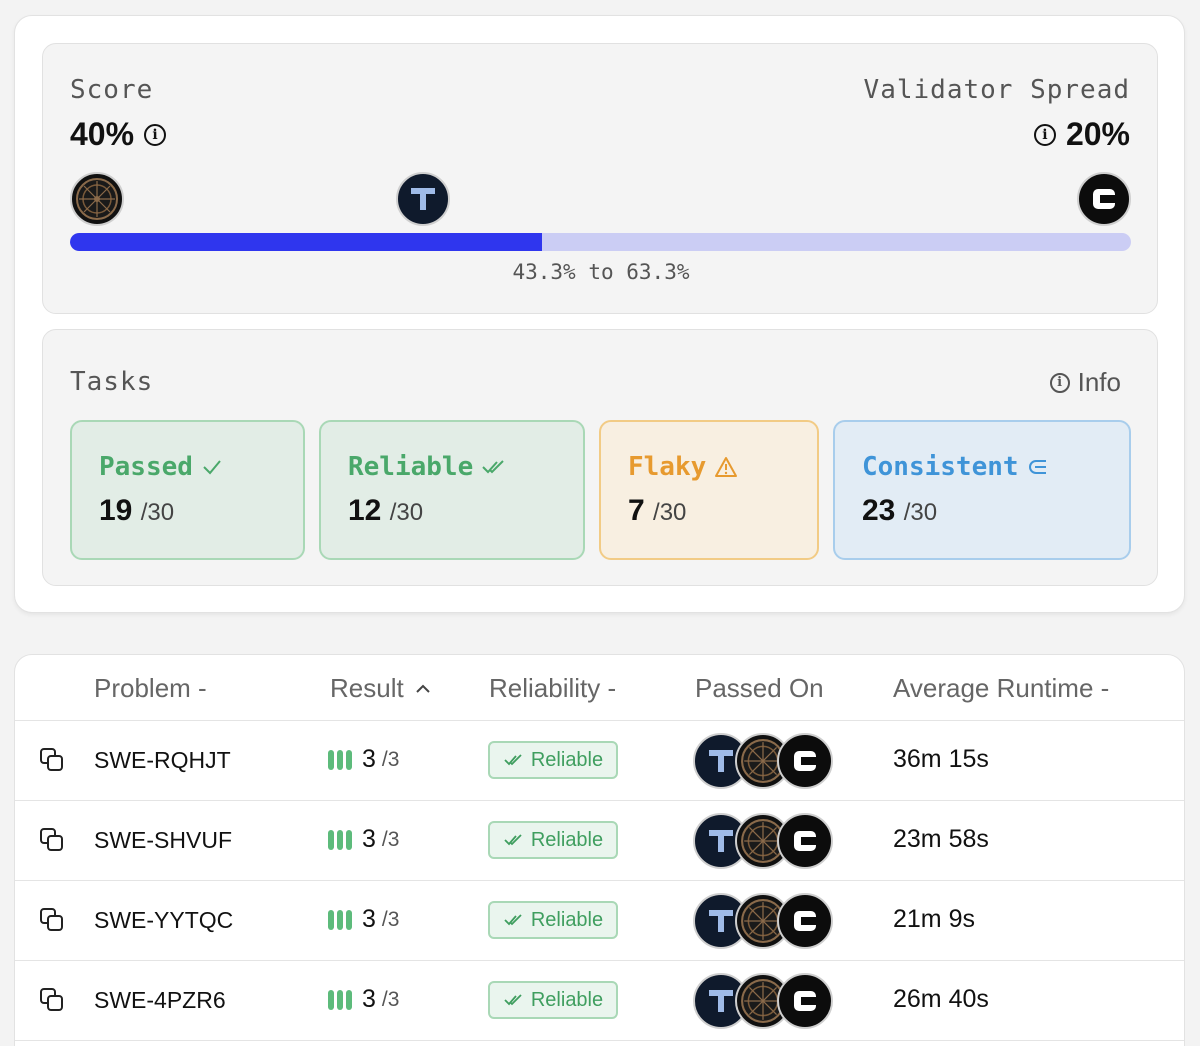 The width and height of the screenshot is (1200, 1046). What do you see at coordinates (940, 467) in the screenshot?
I see `consistent-title: Consistent` at bounding box center [940, 467].